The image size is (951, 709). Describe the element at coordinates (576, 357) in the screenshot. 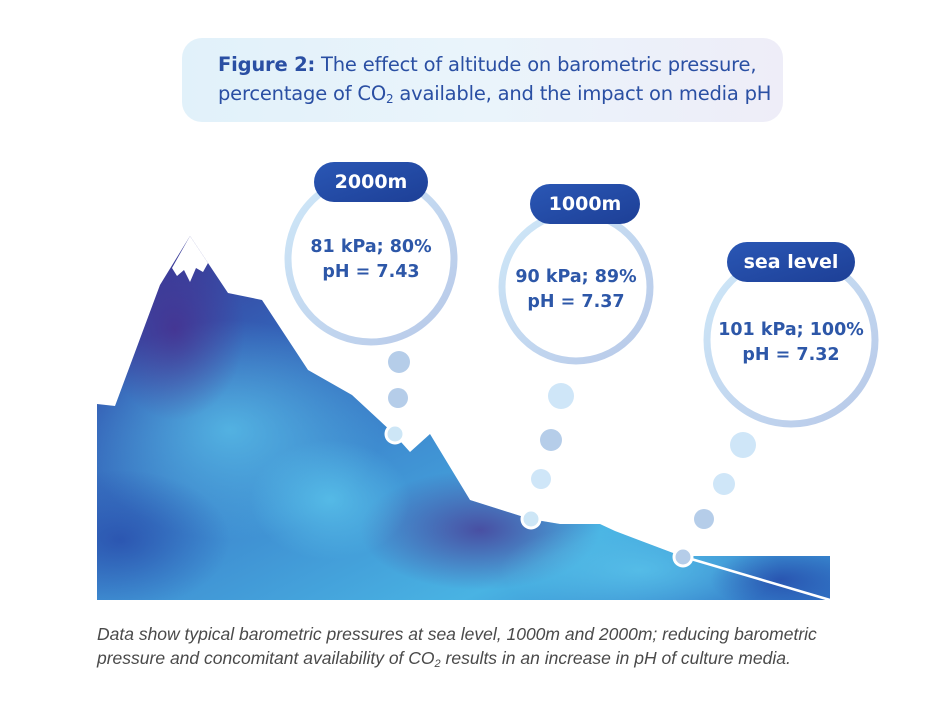

I see `marker-1000m` at that location.